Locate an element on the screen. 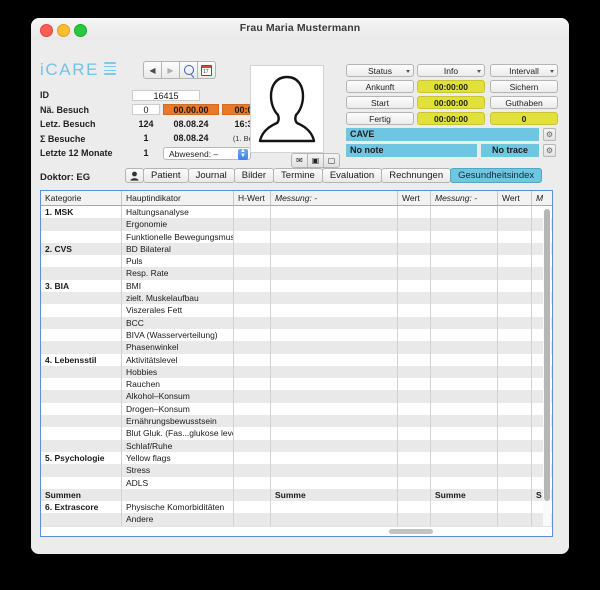 Image resolution: width=600 pixels, height=590 pixels. note-banner: No note is located at coordinates (411, 150).